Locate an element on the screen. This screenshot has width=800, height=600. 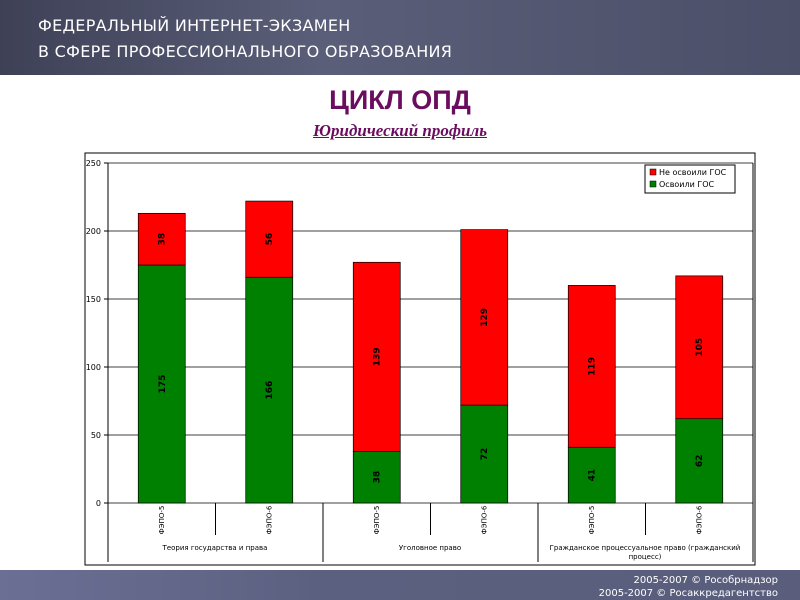
data-label: 41 is located at coordinates (593, 475).